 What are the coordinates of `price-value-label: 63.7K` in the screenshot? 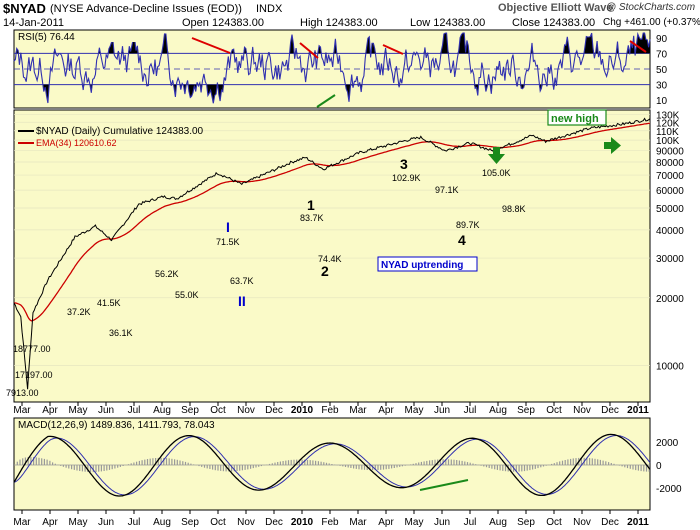 It's located at (242, 281).